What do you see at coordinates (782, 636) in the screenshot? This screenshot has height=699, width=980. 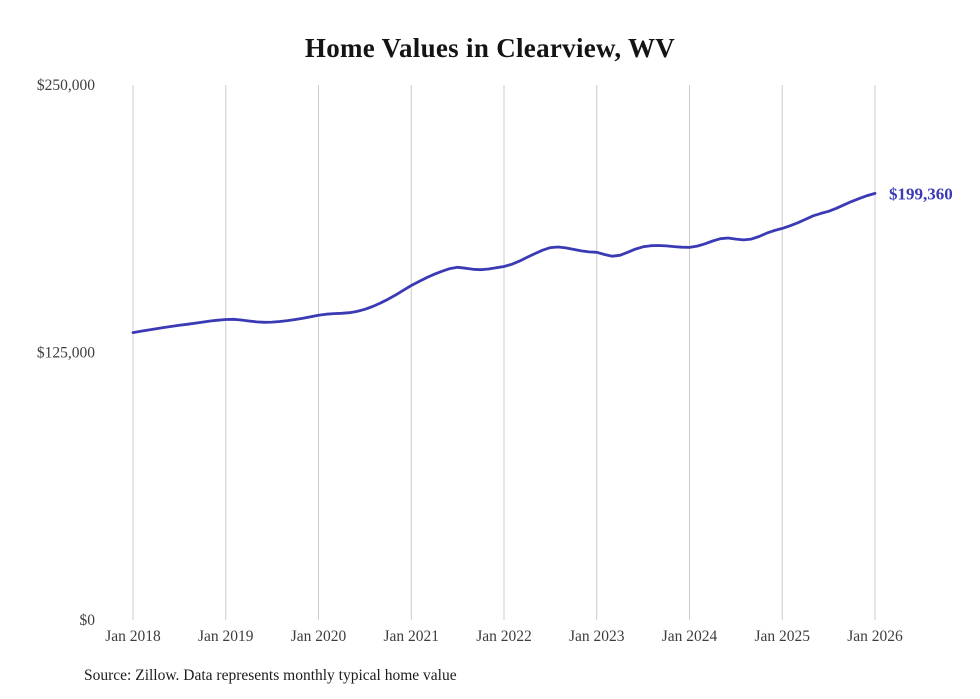 I see `x-axis-tick-label: Jan 2025` at bounding box center [782, 636].